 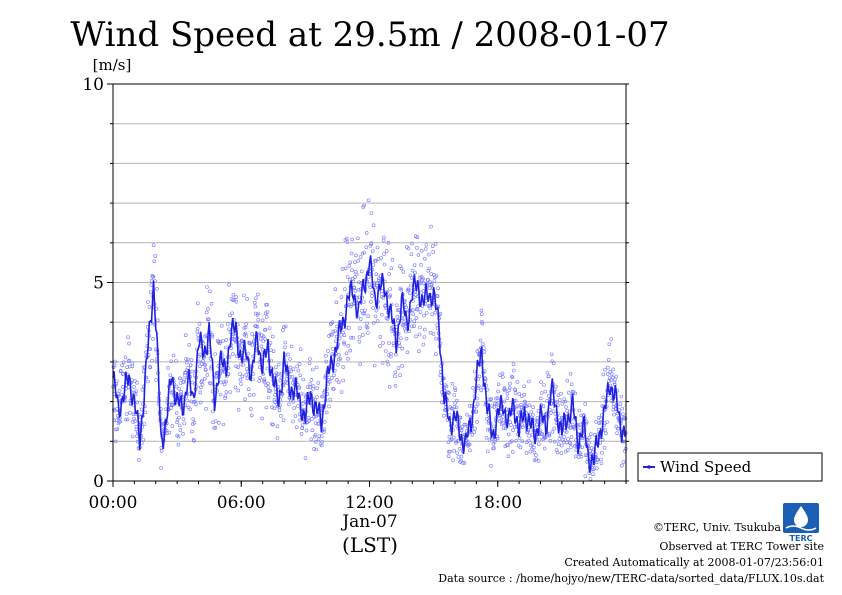 What do you see at coordinates (98, 284) in the screenshot?
I see `y-tick-label-1: 5` at bounding box center [98, 284].